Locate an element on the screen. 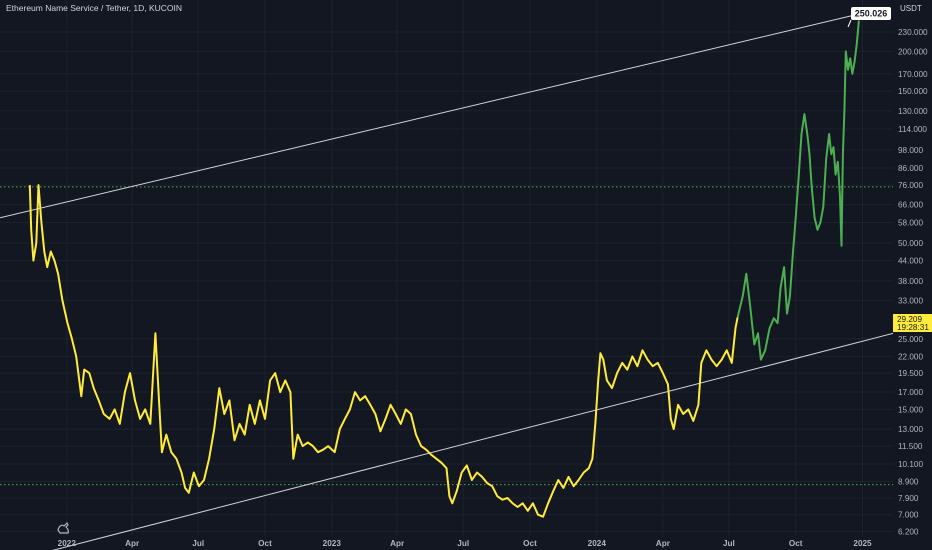  x-tick-label: 2025 is located at coordinates (862, 543).